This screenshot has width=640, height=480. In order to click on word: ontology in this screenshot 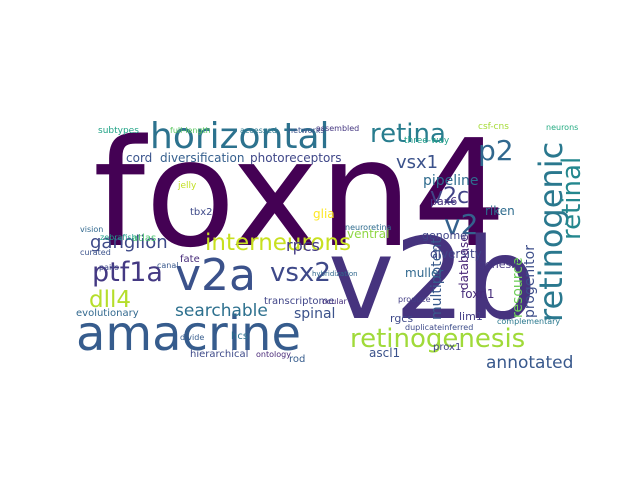, I will do `click(273, 354)`.